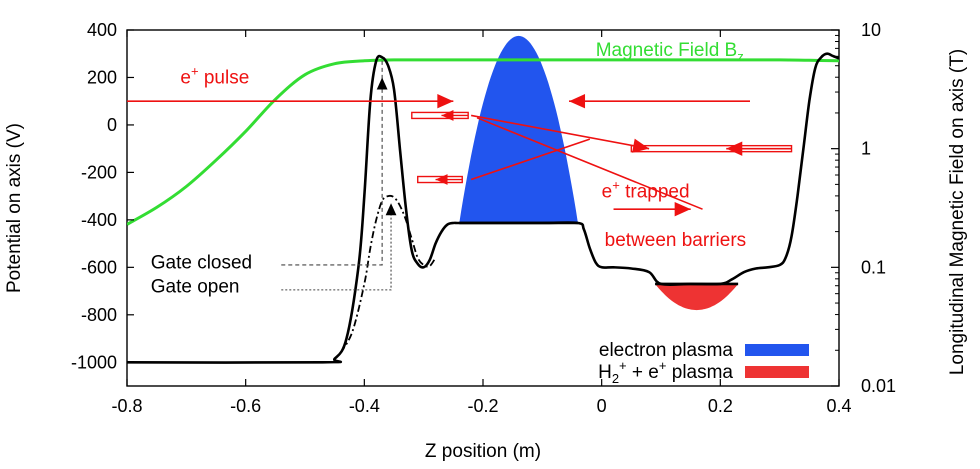 The height and width of the screenshot is (469, 980). What do you see at coordinates (682, 209) in the screenshot?
I see `trapped-arrow-head` at bounding box center [682, 209].